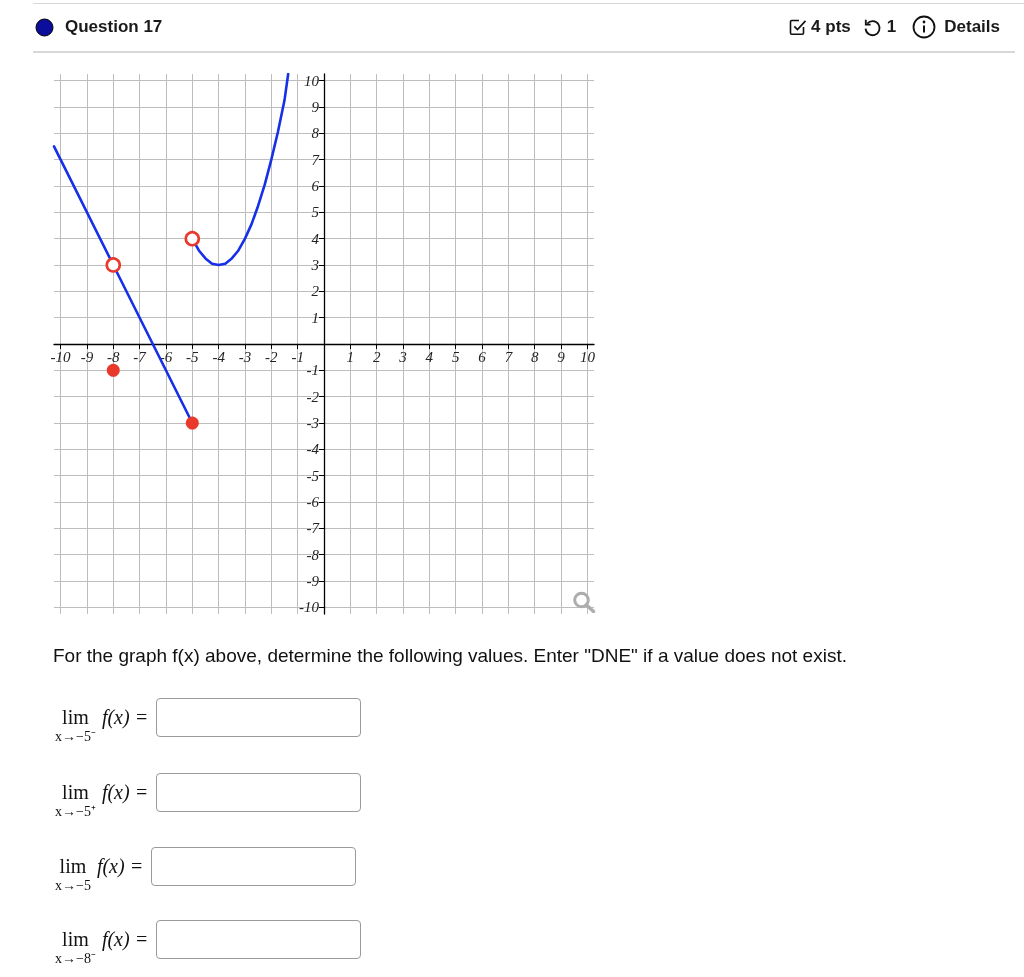 Image resolution: width=1024 pixels, height=977 pixels. Describe the element at coordinates (87, 356) in the screenshot. I see `x-tick-label: -9` at that location.